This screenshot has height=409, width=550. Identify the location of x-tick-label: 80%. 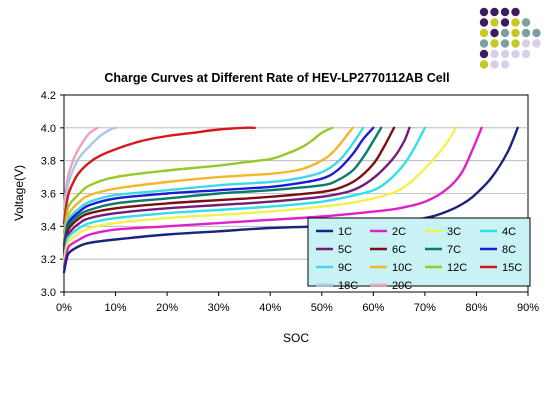
(476, 308).